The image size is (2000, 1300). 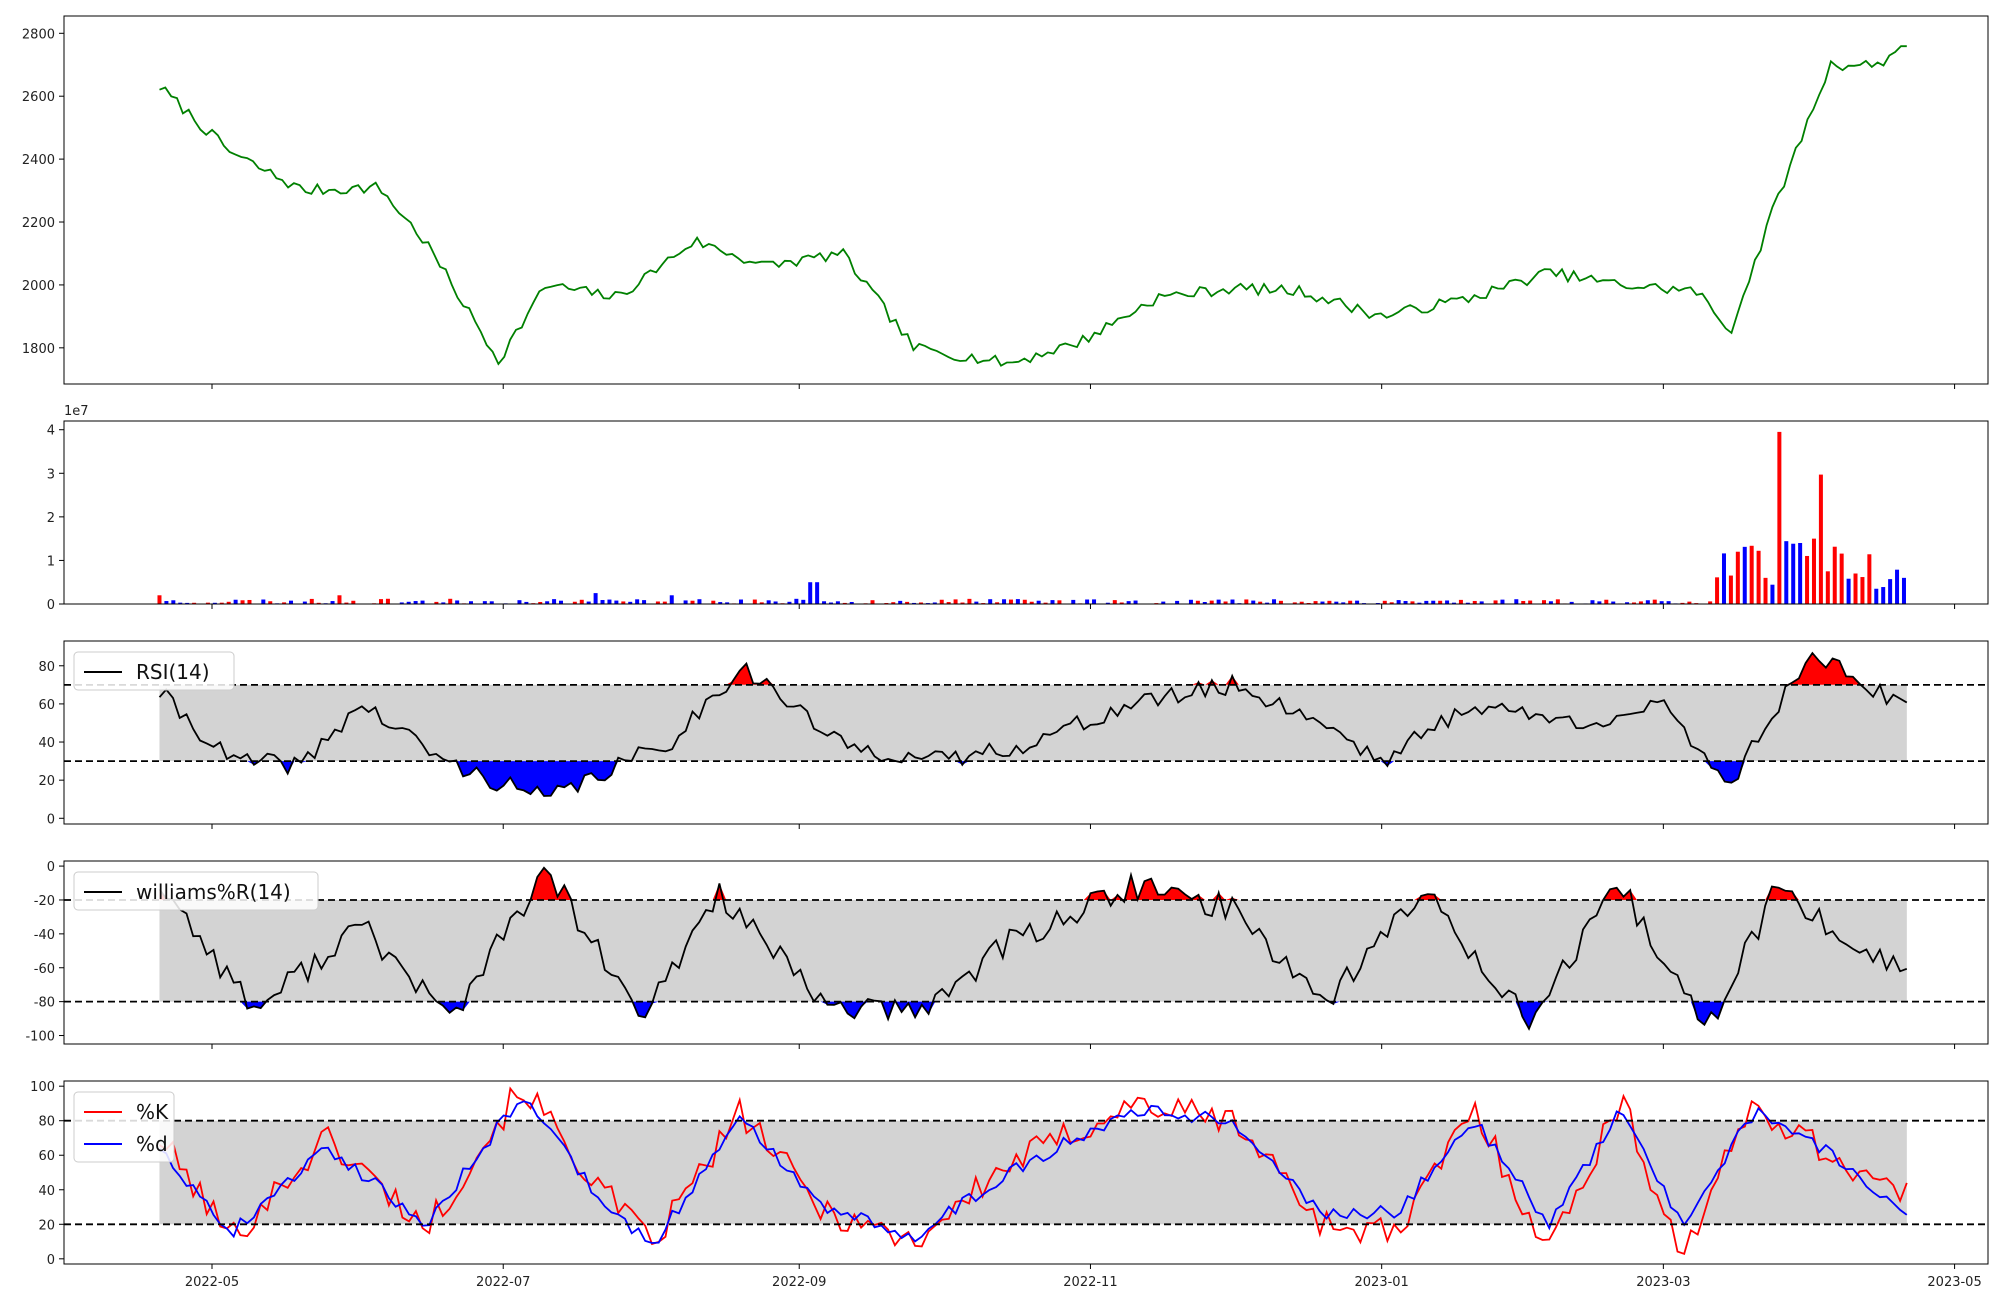 I want to click on y-tick-label: 1800, so click(x=38, y=349).